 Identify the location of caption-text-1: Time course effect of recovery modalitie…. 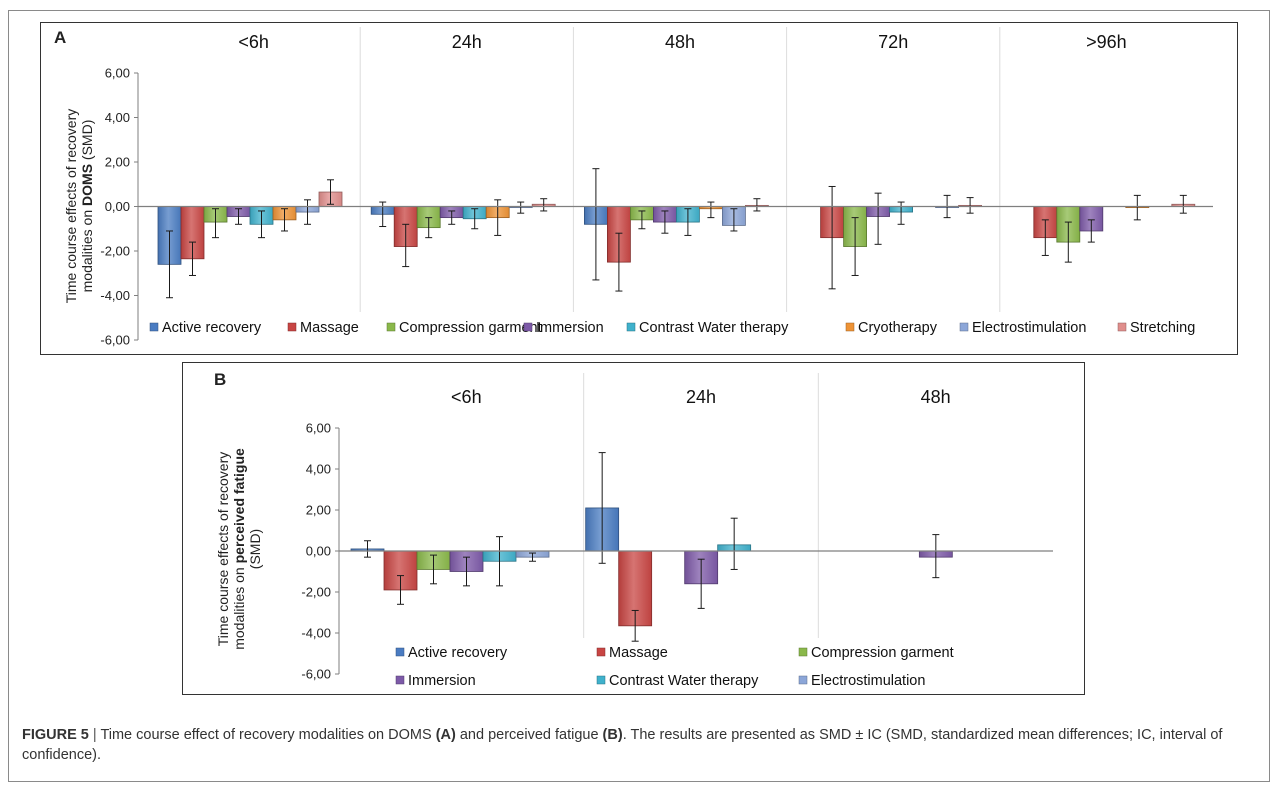
(268, 735).